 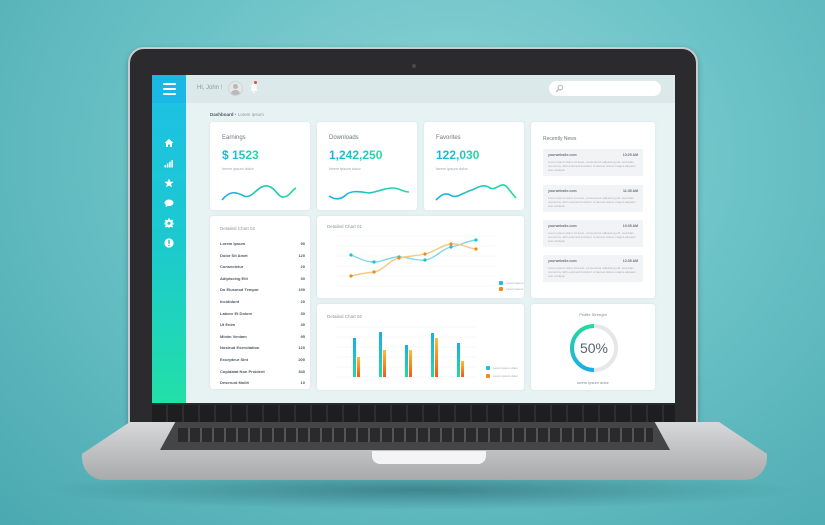 I want to click on home-icon, so click(x=169, y=143).